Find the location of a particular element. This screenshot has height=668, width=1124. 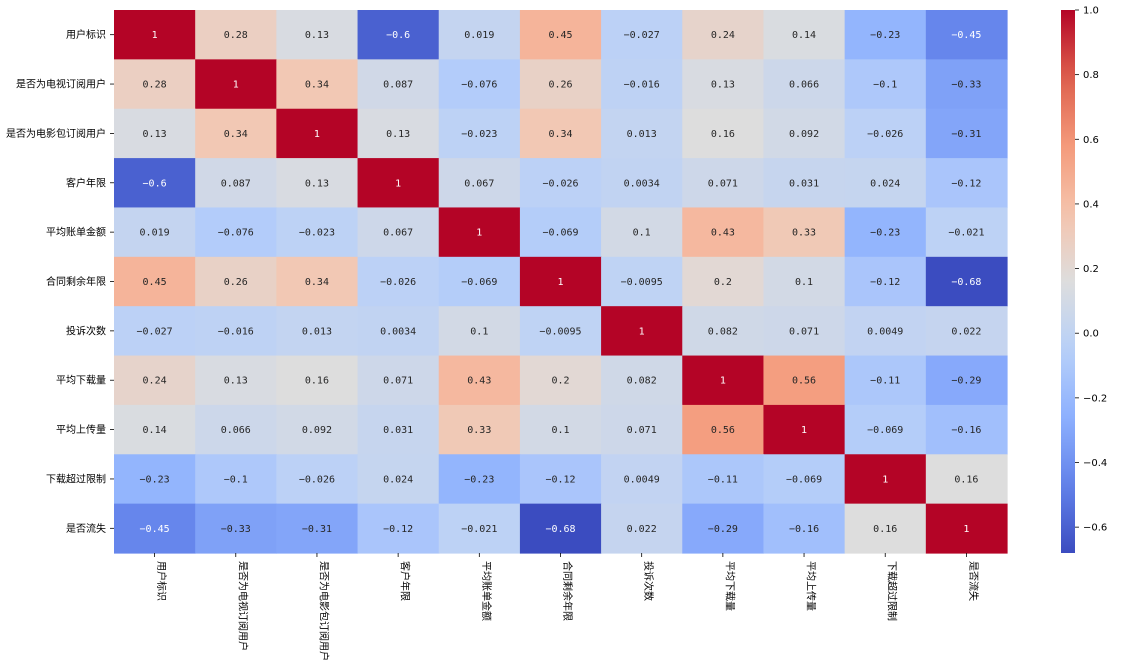

heatmap-cell-label: −0.23 is located at coordinates (479, 479).